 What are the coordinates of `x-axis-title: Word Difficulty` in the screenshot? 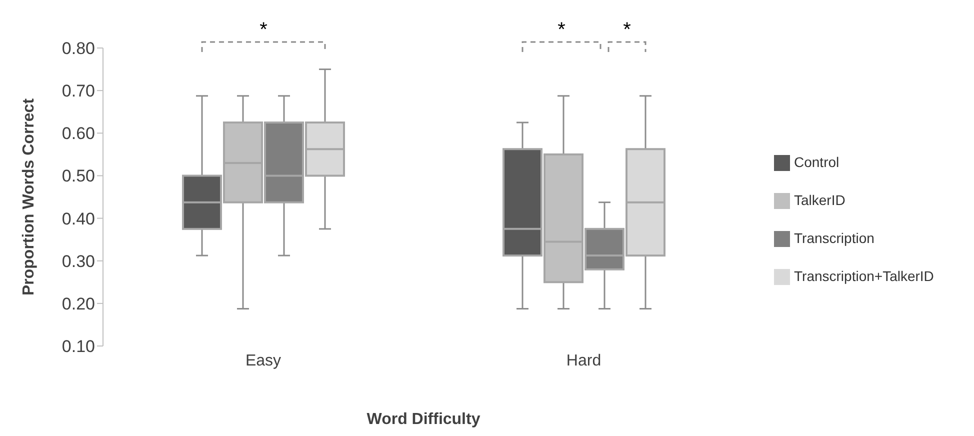 It's located at (423, 419).